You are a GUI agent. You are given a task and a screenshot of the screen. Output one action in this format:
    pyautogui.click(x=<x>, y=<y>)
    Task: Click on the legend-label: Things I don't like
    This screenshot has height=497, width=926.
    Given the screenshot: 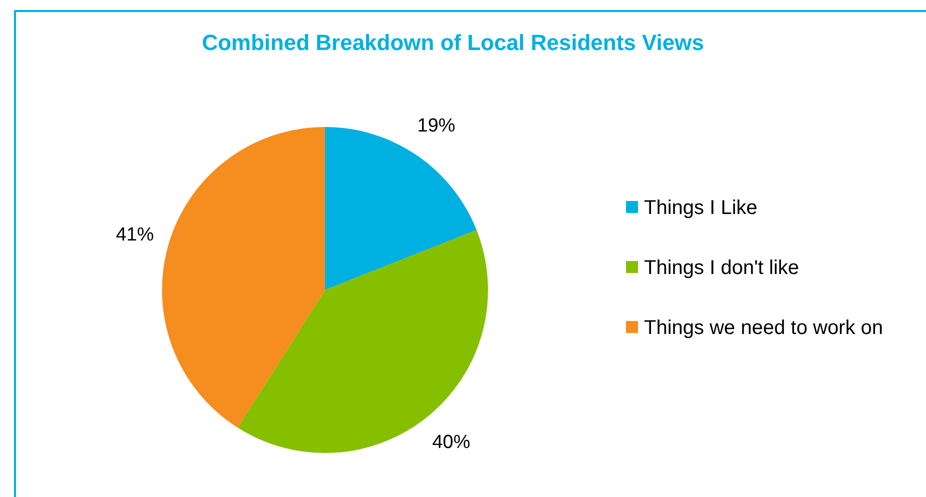 What is the action you would take?
    pyautogui.click(x=722, y=268)
    